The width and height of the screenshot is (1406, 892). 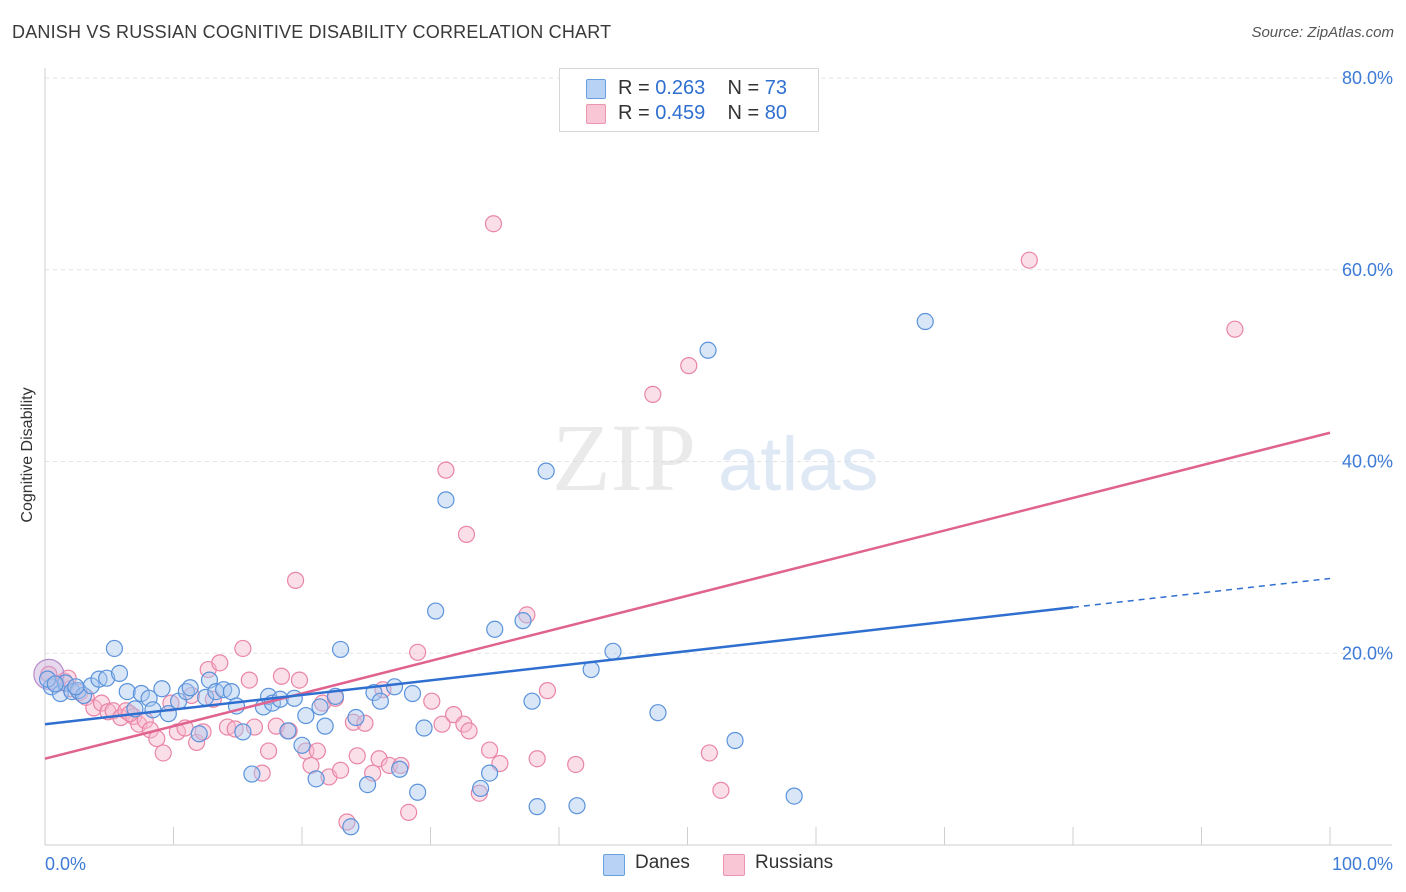 I want to click on danes-n-label: N =, so click(x=743, y=88).